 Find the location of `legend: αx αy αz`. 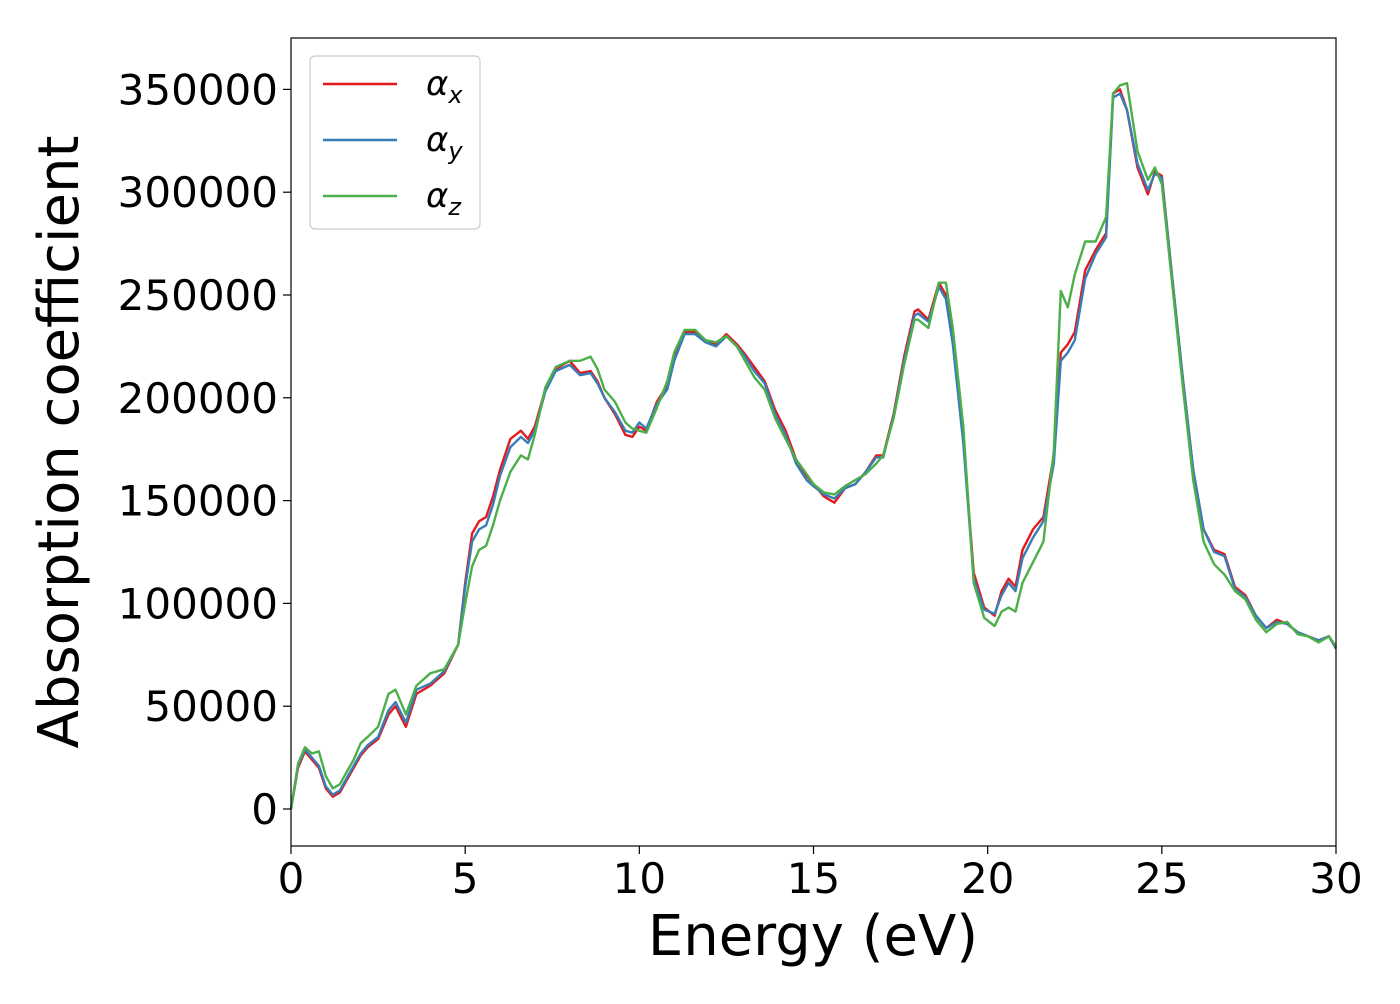

legend: αx αy αz is located at coordinates (395, 142).